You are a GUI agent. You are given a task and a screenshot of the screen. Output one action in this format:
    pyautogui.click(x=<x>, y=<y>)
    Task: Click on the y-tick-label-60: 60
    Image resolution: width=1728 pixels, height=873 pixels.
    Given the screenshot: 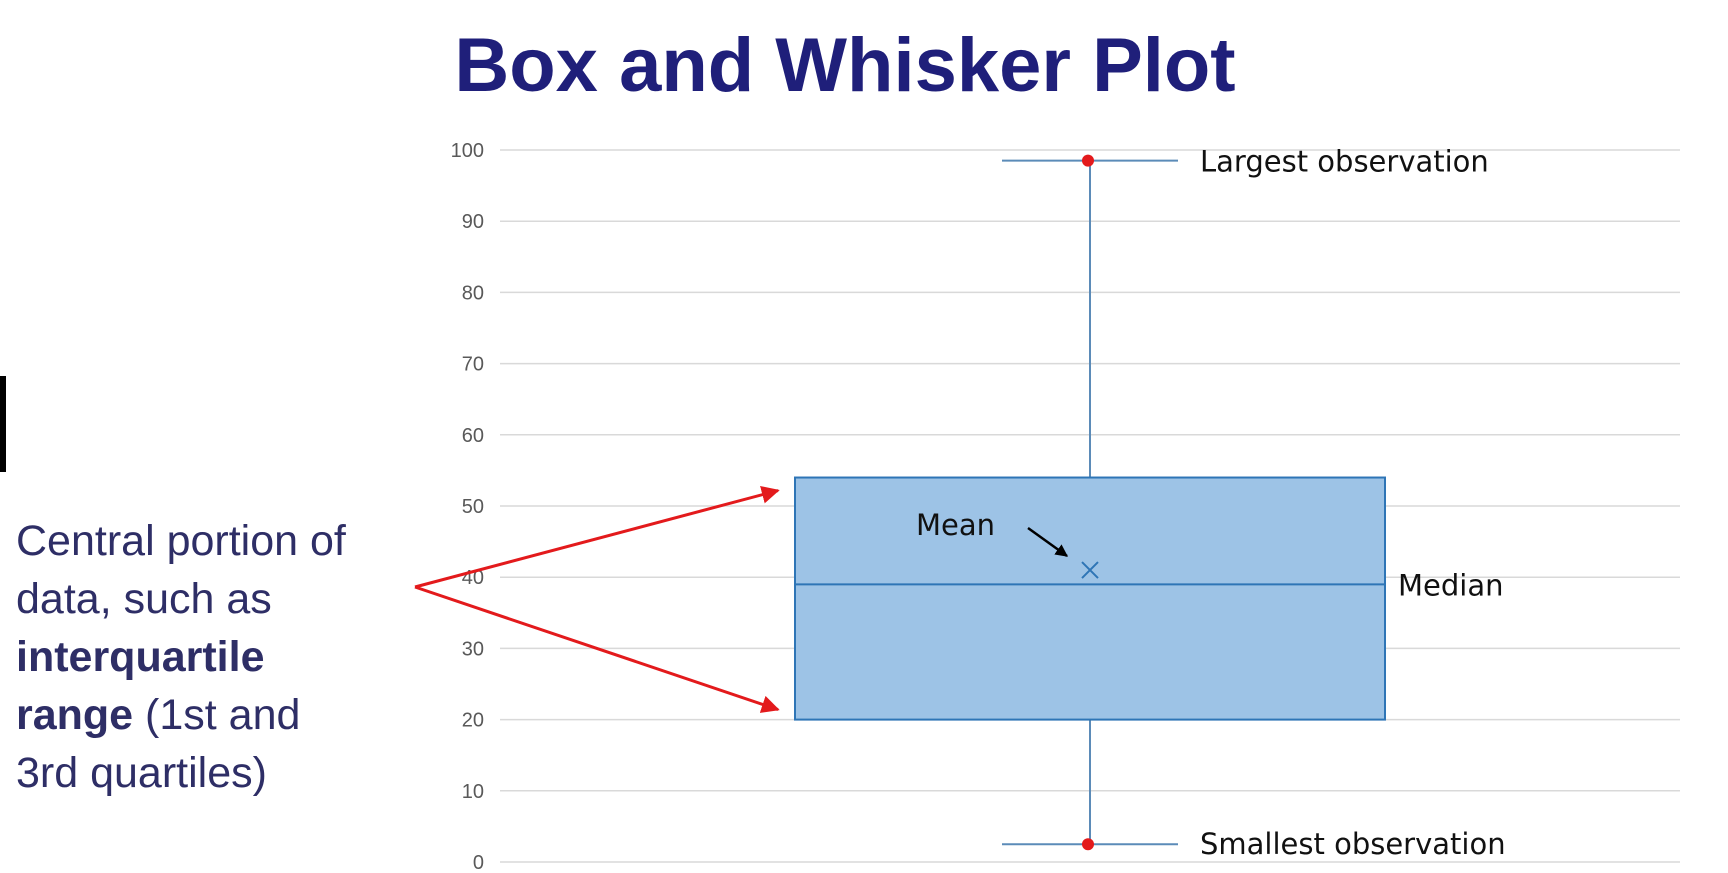 What is the action you would take?
    pyautogui.click(x=473, y=436)
    